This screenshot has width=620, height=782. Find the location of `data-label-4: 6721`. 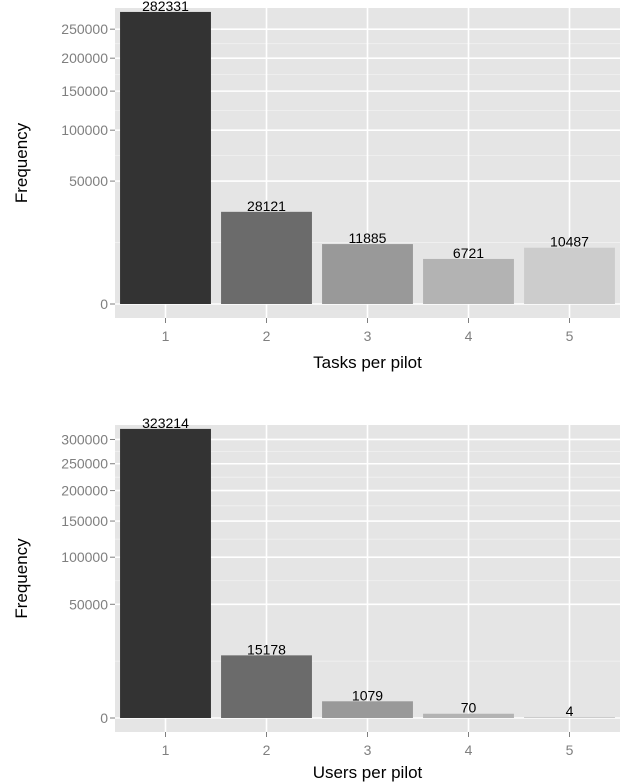

data-label-4: 6721 is located at coordinates (468, 253).